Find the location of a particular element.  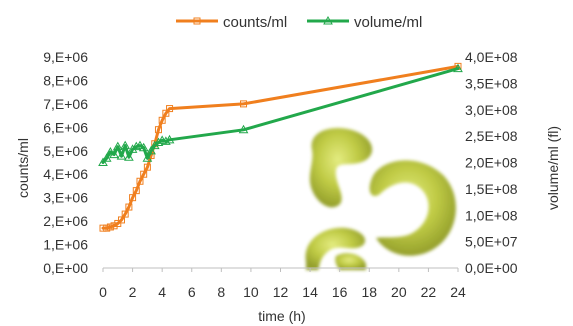

y-right-tick-label: 1,5E+08 is located at coordinates (491, 189).